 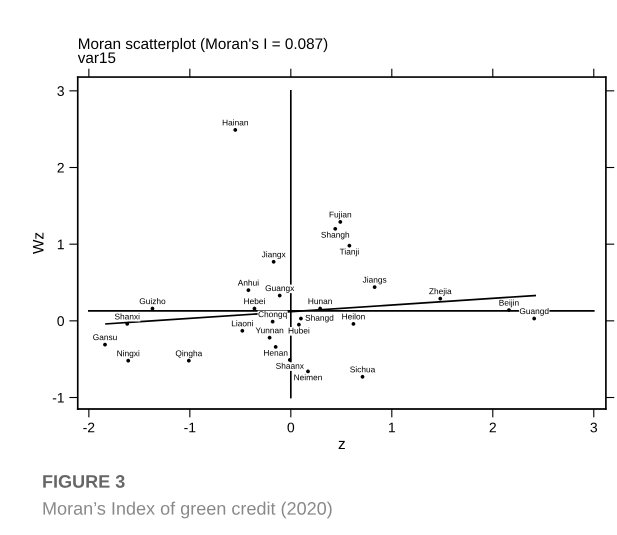 What do you see at coordinates (335, 236) in the screenshot?
I see `data-label: Shangh` at bounding box center [335, 236].